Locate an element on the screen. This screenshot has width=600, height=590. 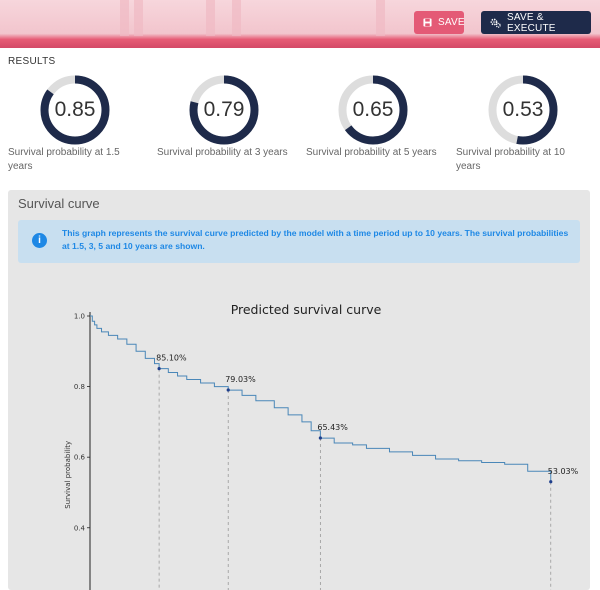
save-execute-label: SAVE & EXECUTE is located at coordinates (531, 22).